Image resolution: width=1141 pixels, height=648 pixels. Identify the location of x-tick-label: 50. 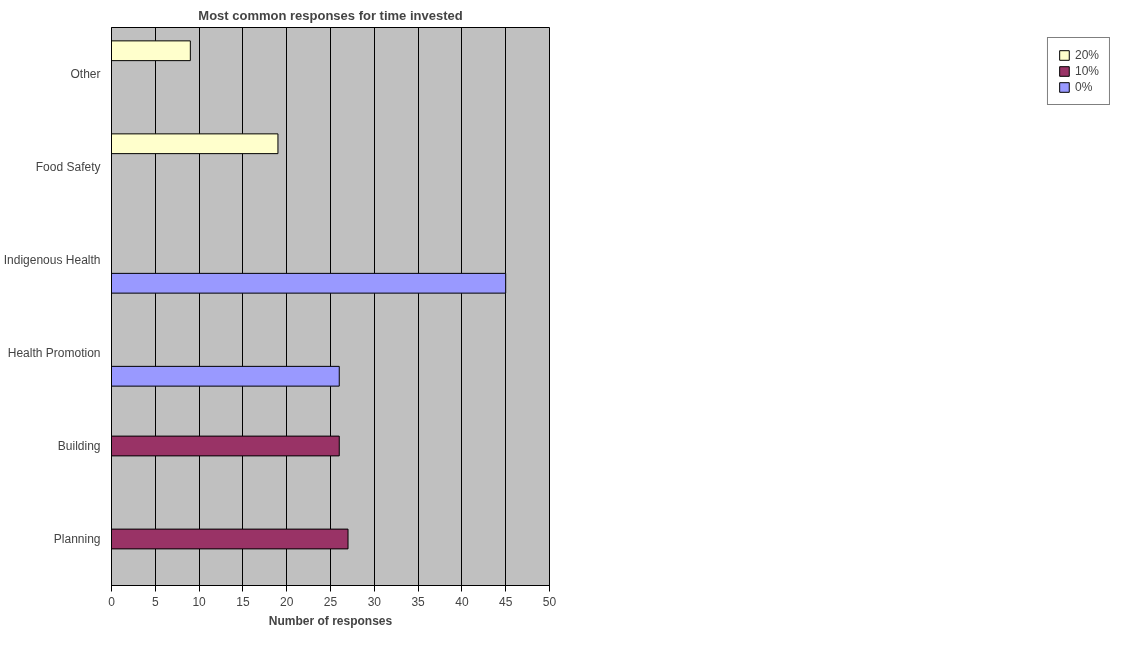
(549, 601).